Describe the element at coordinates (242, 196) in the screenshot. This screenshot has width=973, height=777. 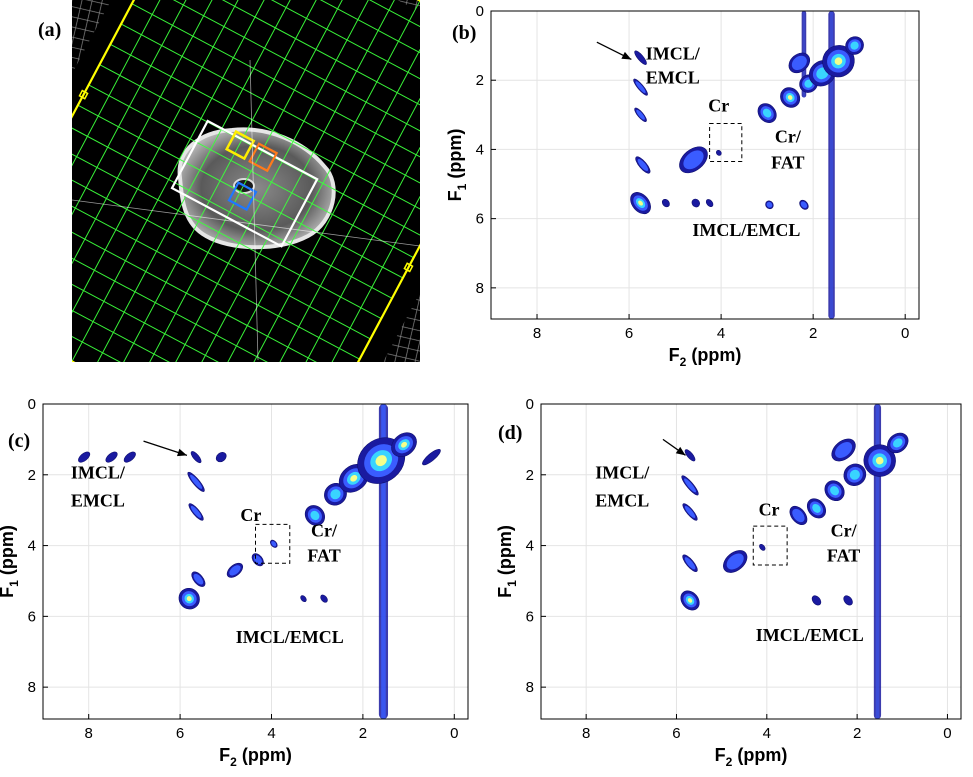
I see `voxel-blue` at that location.